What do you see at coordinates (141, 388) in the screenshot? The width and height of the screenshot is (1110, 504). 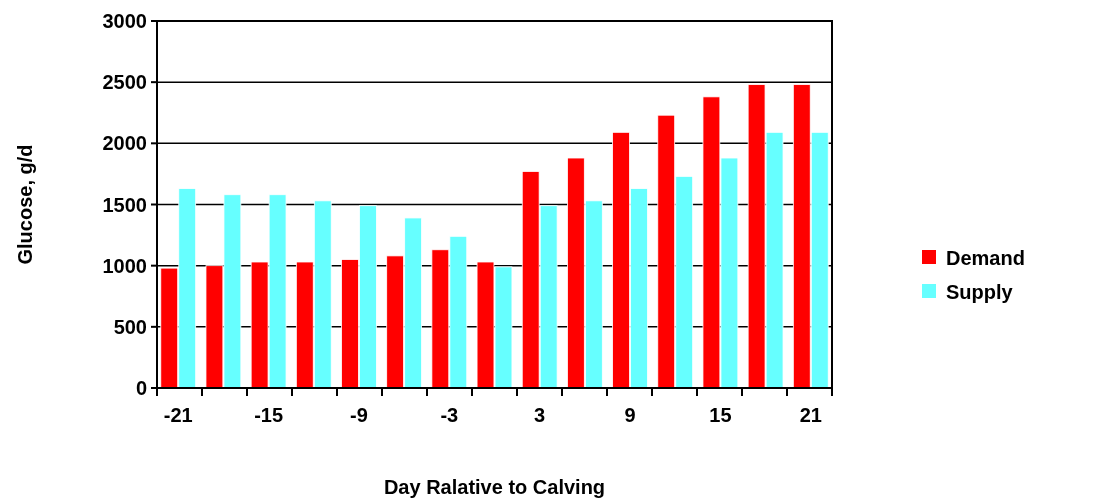 I see `y-tick-label: 0` at bounding box center [141, 388].